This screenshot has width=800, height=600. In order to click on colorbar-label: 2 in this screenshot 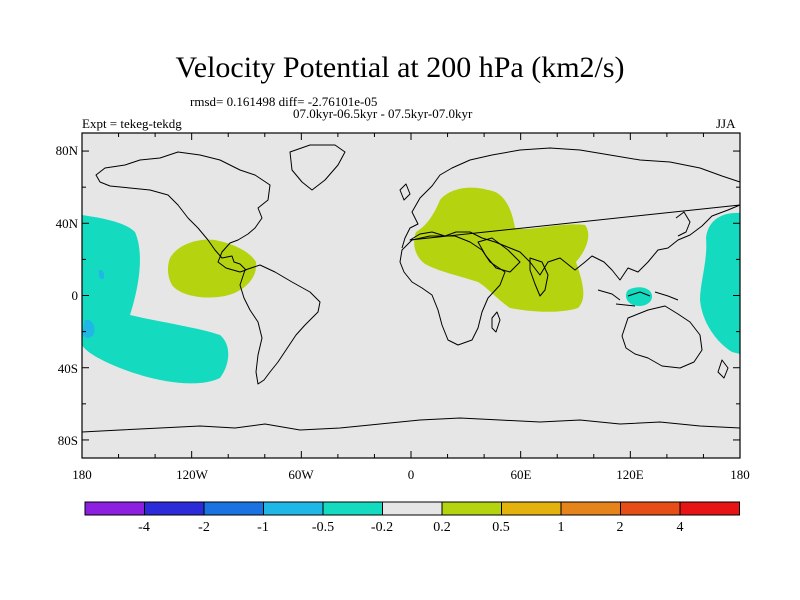, I will do `click(620, 527)`.